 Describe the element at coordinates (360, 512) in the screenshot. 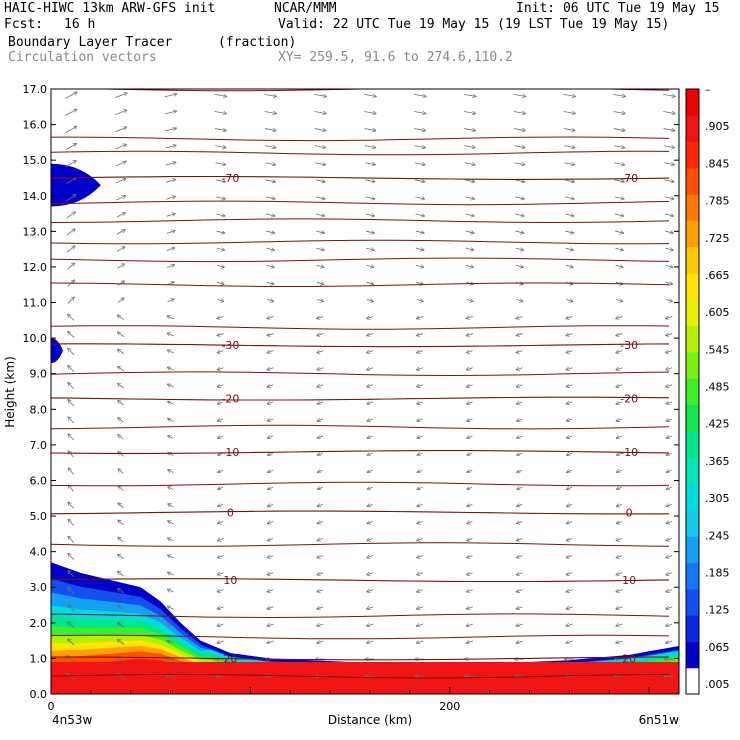

I see `isotherm-line` at that location.